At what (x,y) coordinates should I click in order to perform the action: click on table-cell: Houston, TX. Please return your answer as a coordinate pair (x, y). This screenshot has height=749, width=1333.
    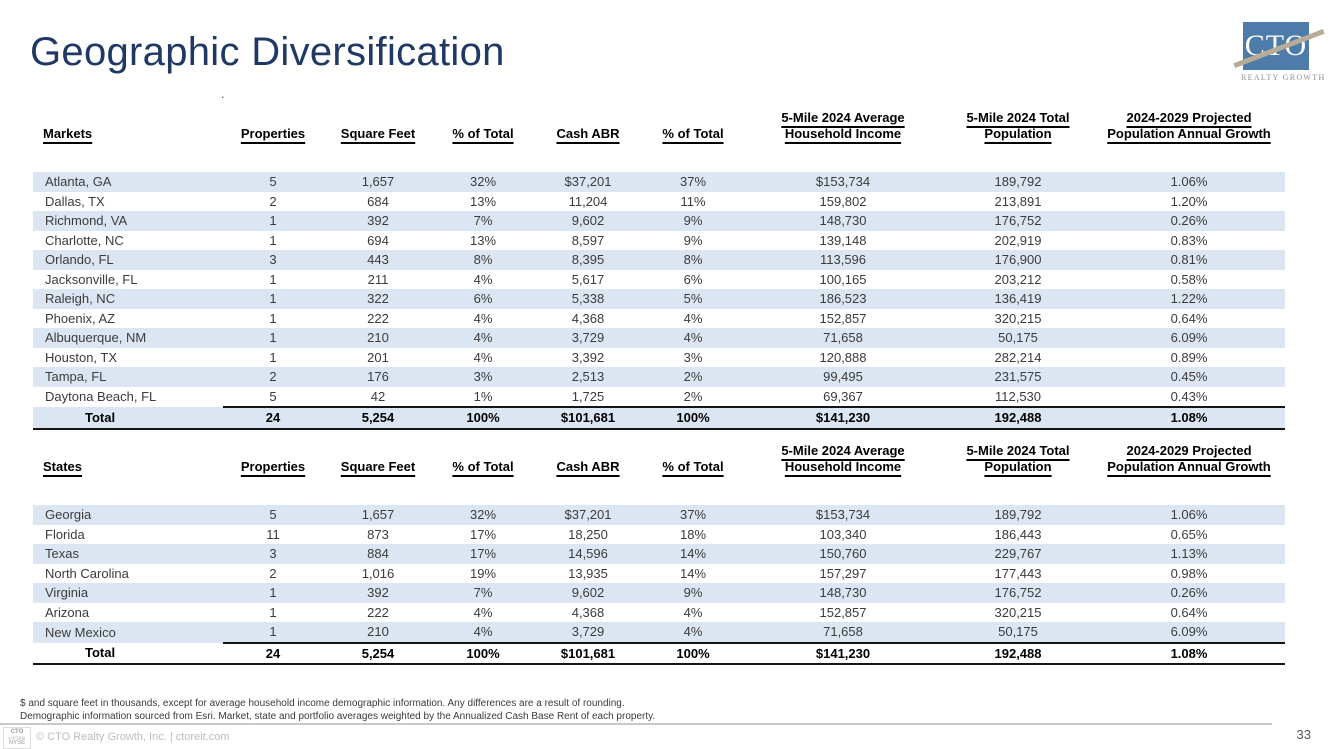
    Looking at the image, I should click on (81, 357).